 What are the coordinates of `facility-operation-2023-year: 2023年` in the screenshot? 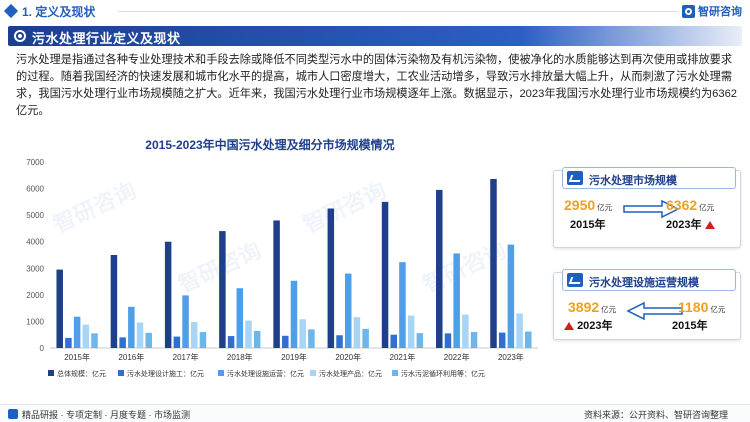 It's located at (588, 325).